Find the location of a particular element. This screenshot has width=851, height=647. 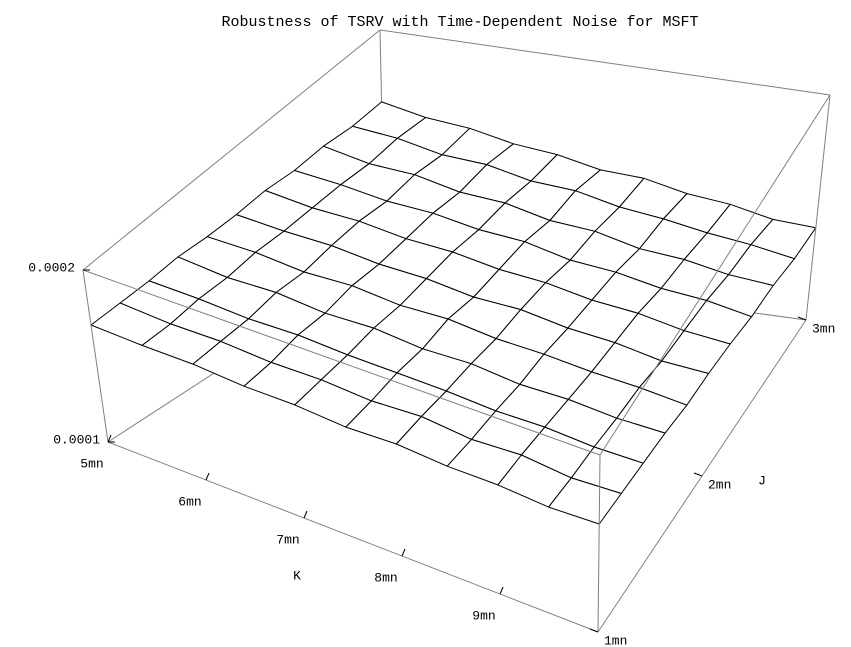

surface-cell is located at coordinates (585, 501).